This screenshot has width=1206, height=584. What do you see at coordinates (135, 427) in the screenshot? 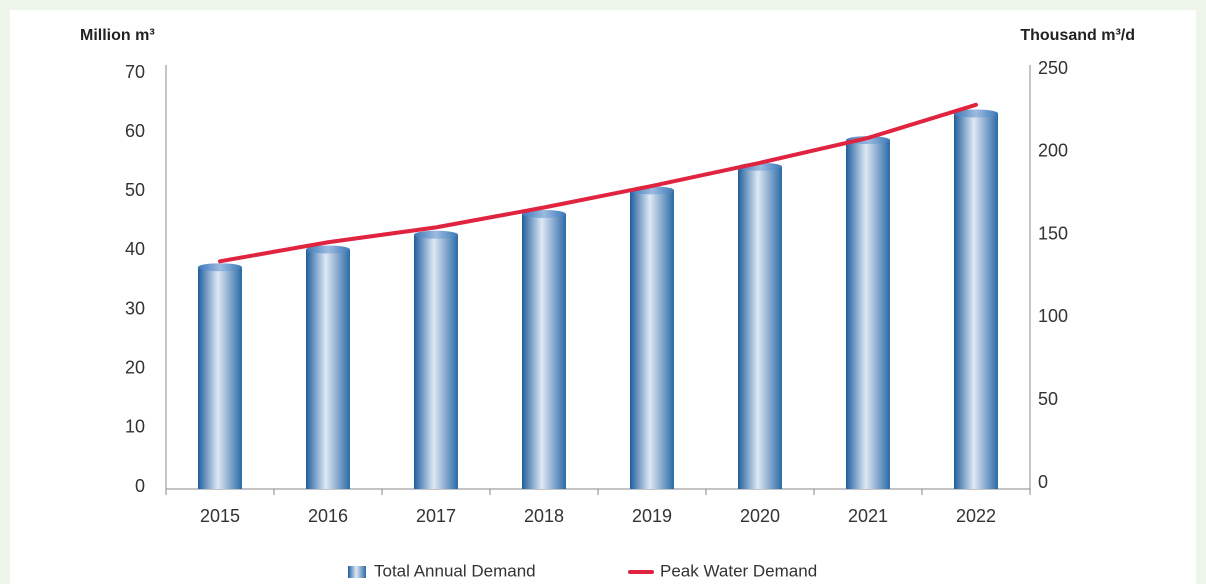
I see `y-tick-label: 10` at bounding box center [135, 427].